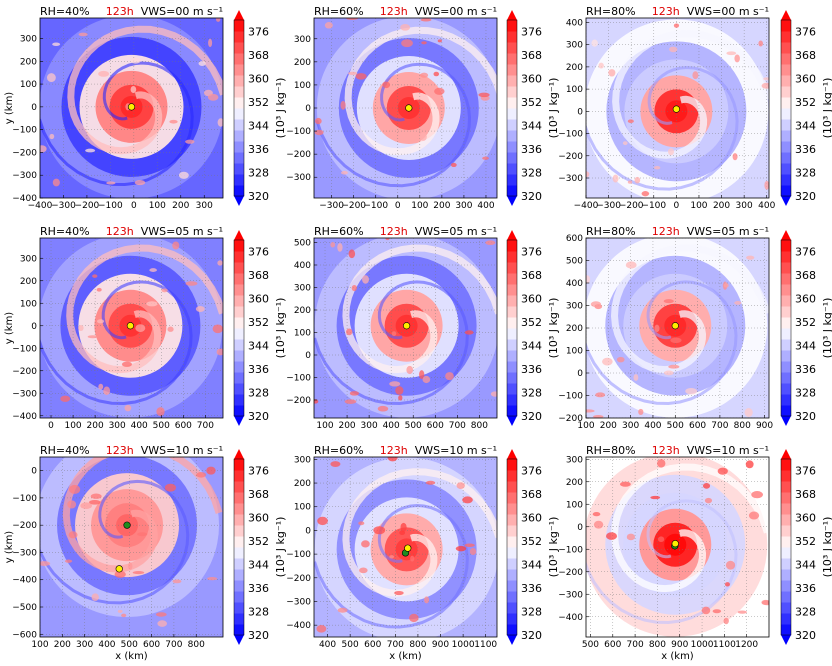 The height and width of the screenshot is (666, 832). I want to click on colorbar-tick-label: 352, so click(805, 541).